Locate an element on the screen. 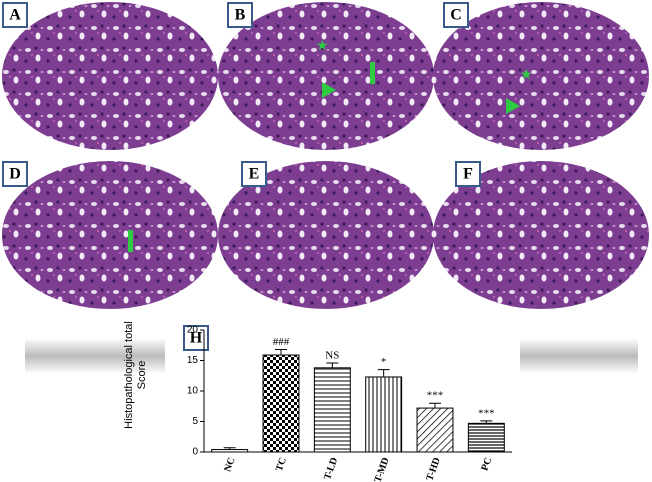 The image size is (652, 482). panel-label: A is located at coordinates (15, 15).